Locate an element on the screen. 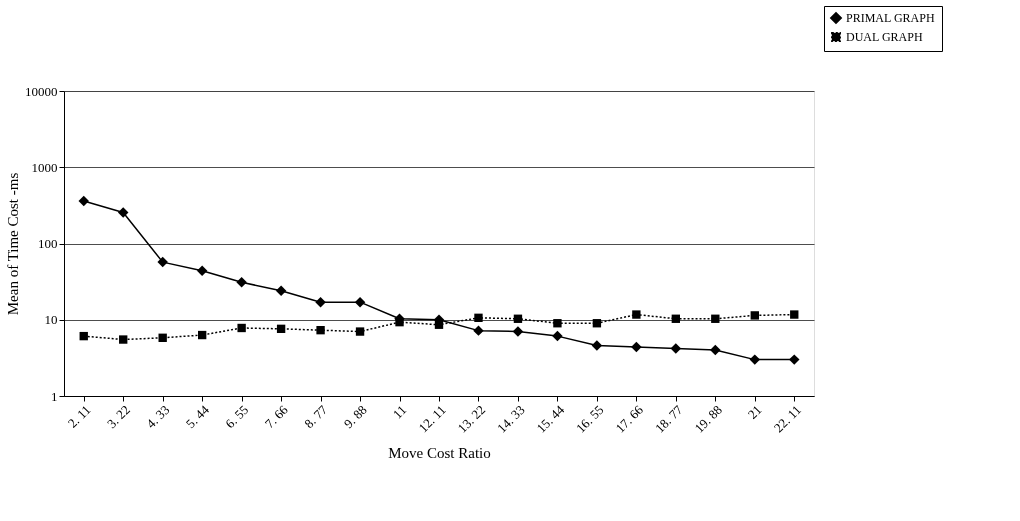 This screenshot has height=521, width=1020. legend-label: PRIMAL GRAPH is located at coordinates (890, 18).